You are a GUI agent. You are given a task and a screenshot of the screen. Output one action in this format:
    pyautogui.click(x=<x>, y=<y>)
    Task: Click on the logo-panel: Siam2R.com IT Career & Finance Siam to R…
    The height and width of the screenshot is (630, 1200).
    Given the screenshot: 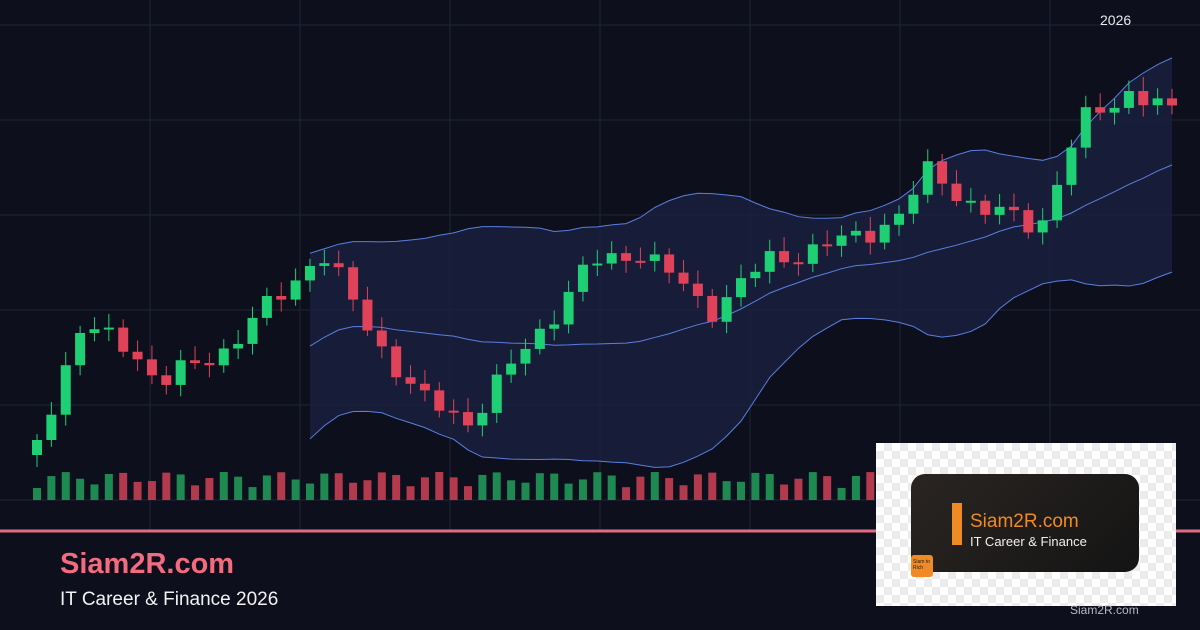 What is the action you would take?
    pyautogui.click(x=1026, y=524)
    